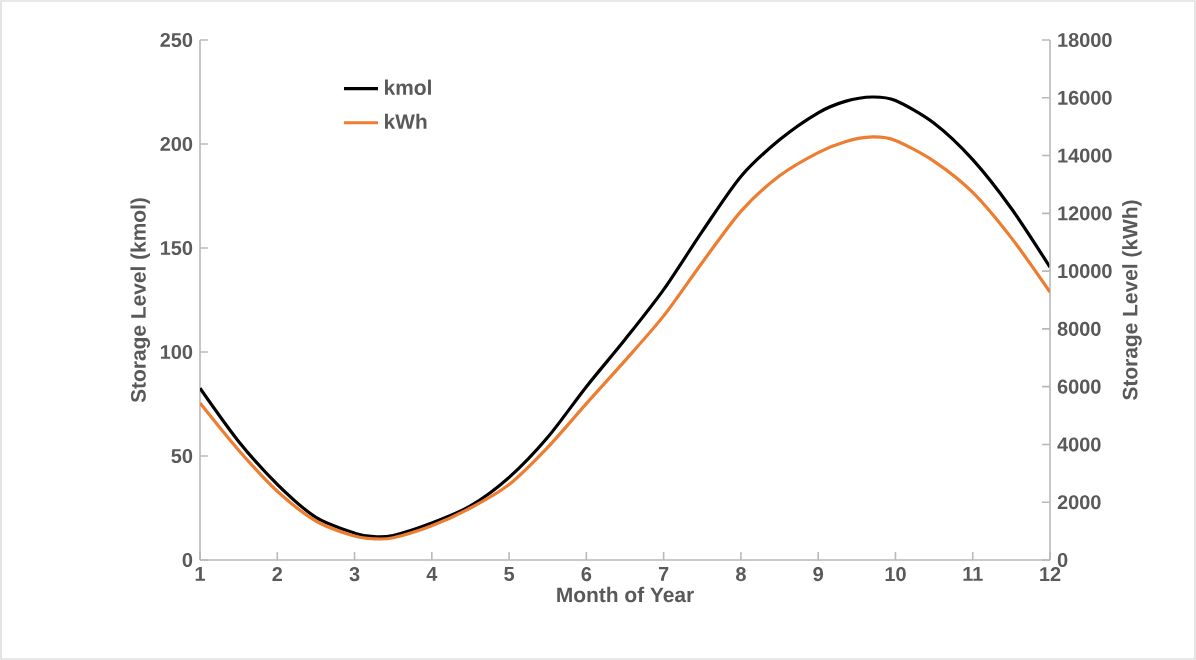  What do you see at coordinates (1085, 97) in the screenshot?
I see `y2-tick-label: 16000` at bounding box center [1085, 97].